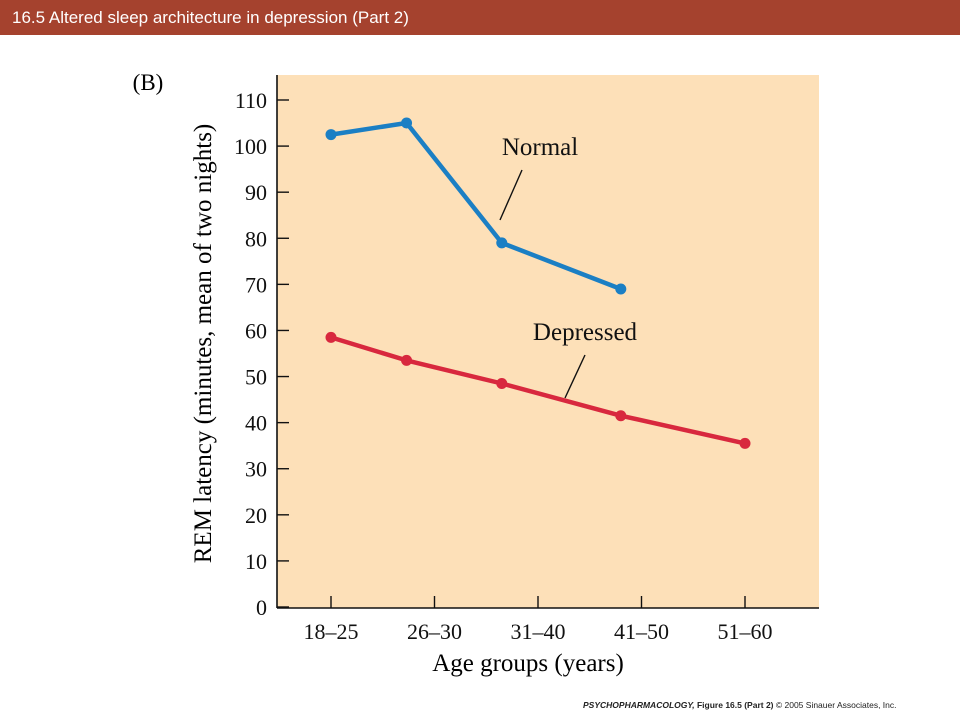 The image size is (960, 720). What do you see at coordinates (250, 146) in the screenshot?
I see `y-tick-label: 100` at bounding box center [250, 146].